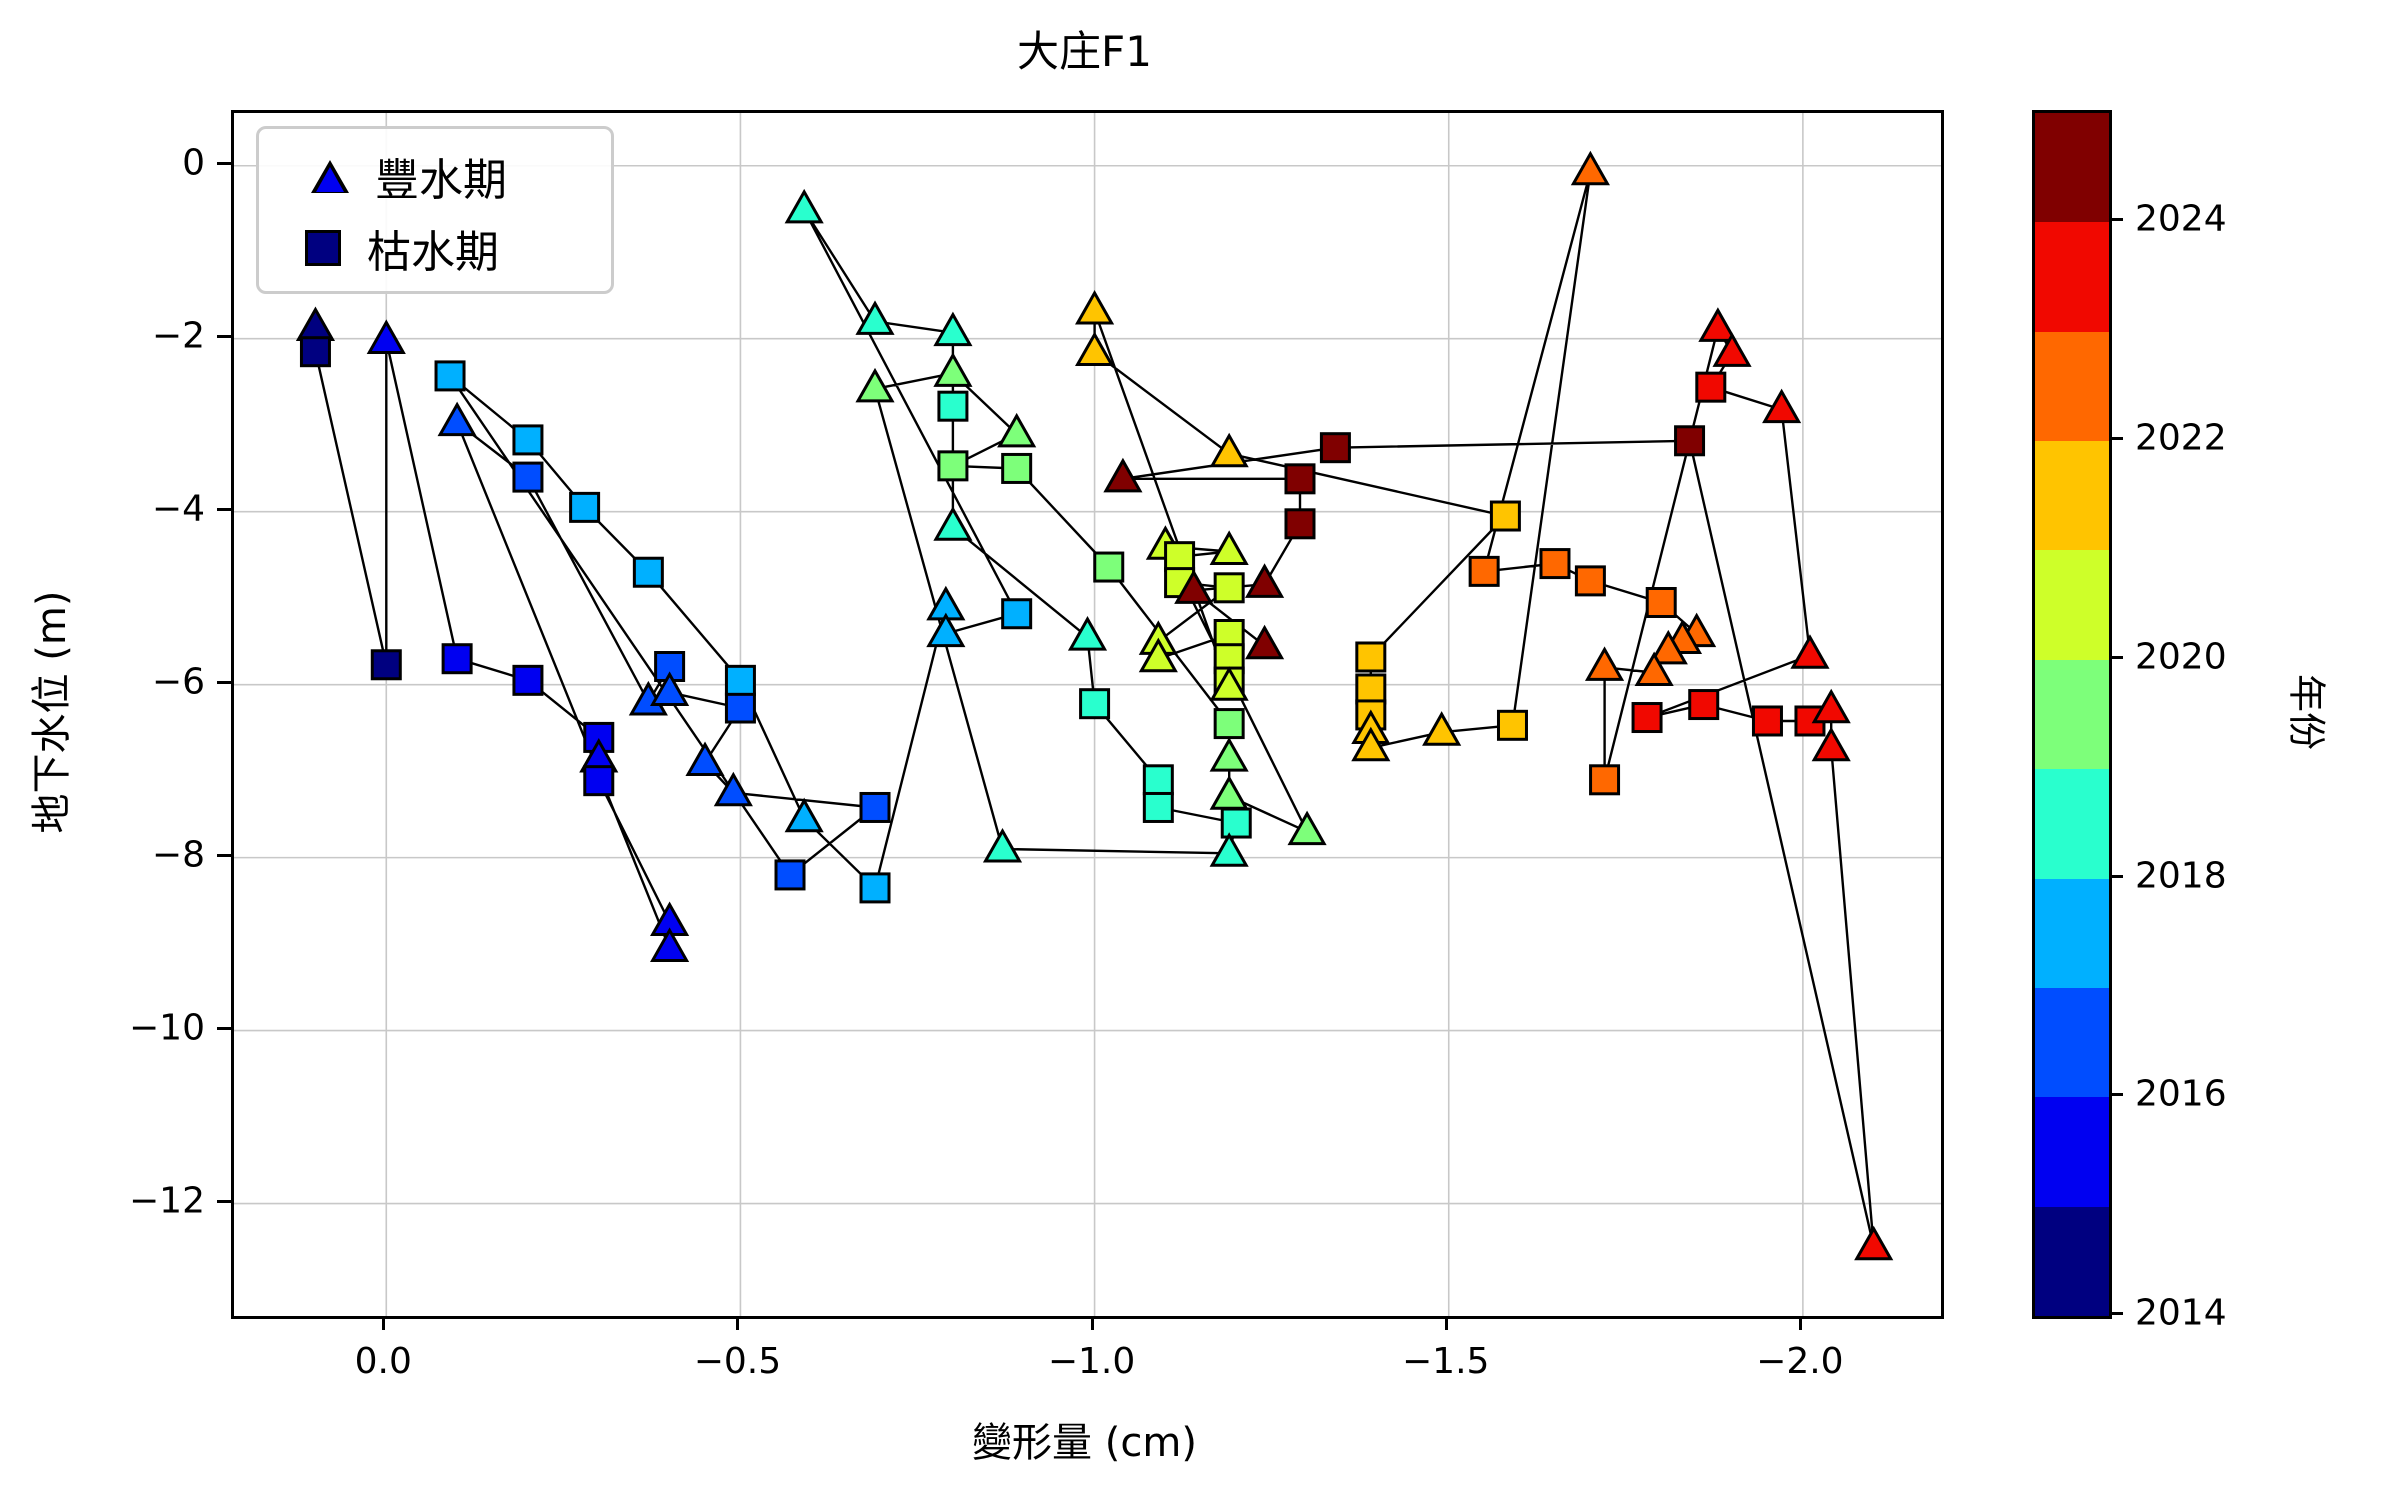 This screenshot has height=1500, width=2400. I want to click on colorbar-tick-label: 2018, so click(2181, 876).